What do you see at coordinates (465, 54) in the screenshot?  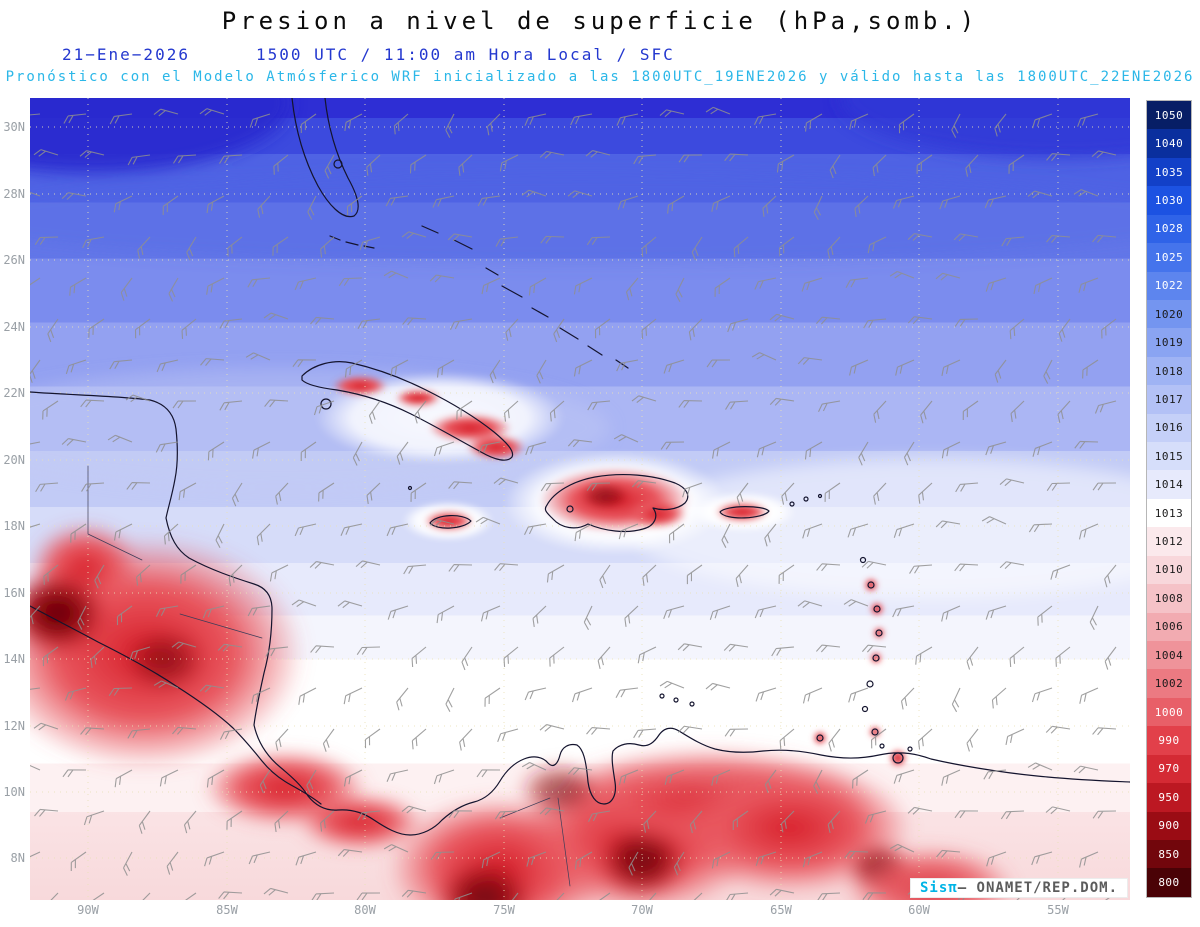 I see `valid-time: 1500 UTC / 11:00 am Hora Local / SFC` at bounding box center [465, 54].